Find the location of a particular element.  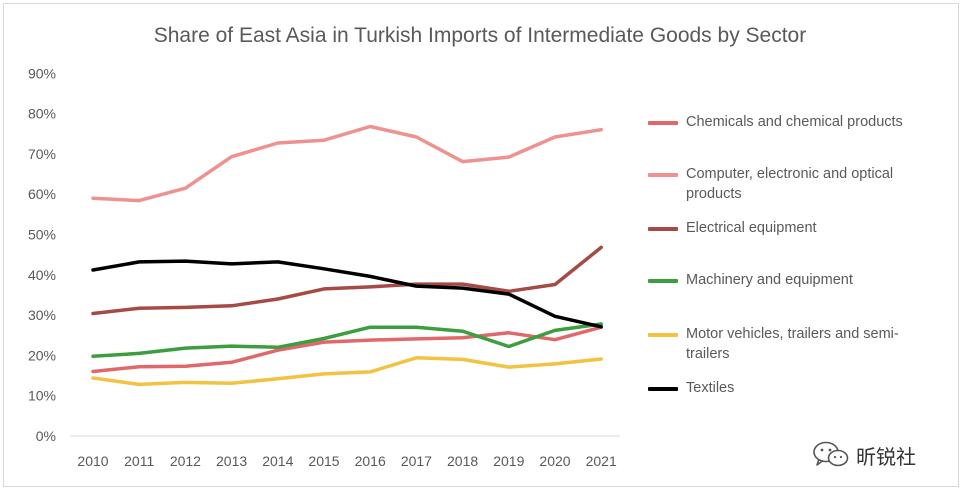

watermark: 昕锐社 is located at coordinates (864, 455).